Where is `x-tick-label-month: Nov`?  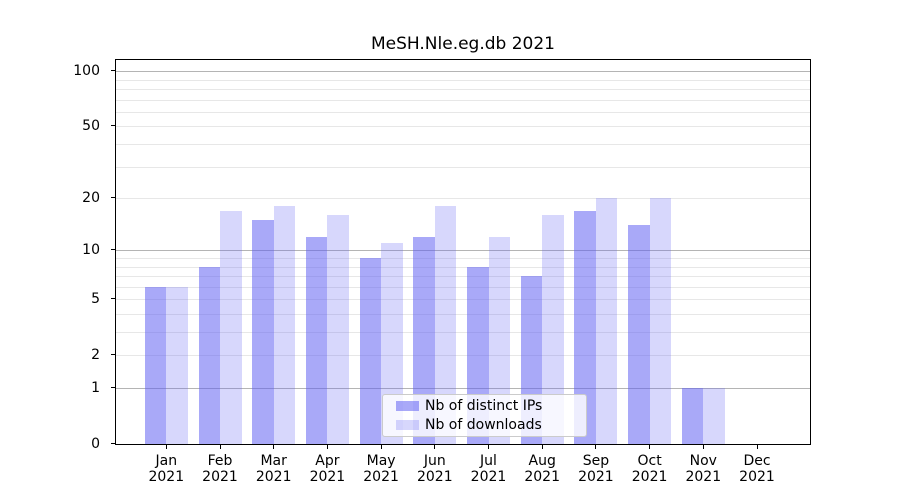
x-tick-label-month: Nov is located at coordinates (703, 461).